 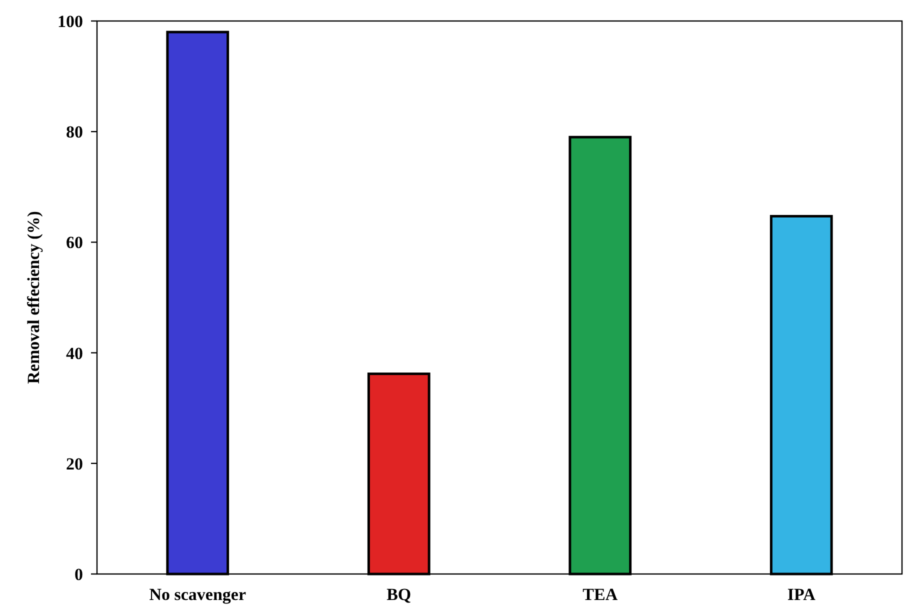 What do you see at coordinates (33, 297) in the screenshot?
I see `y-axis-title: Removal effeciency (%)` at bounding box center [33, 297].